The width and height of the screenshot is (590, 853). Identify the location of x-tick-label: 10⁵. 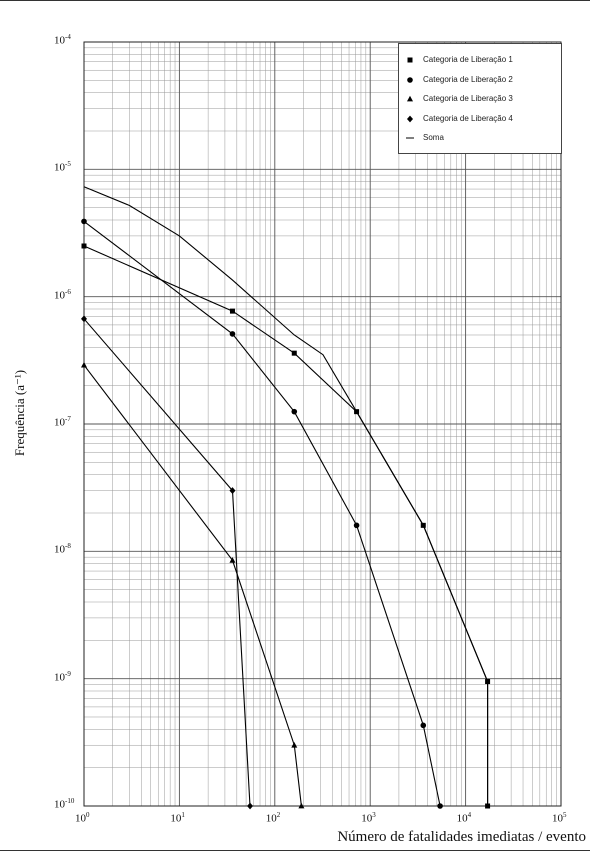
(559, 818).